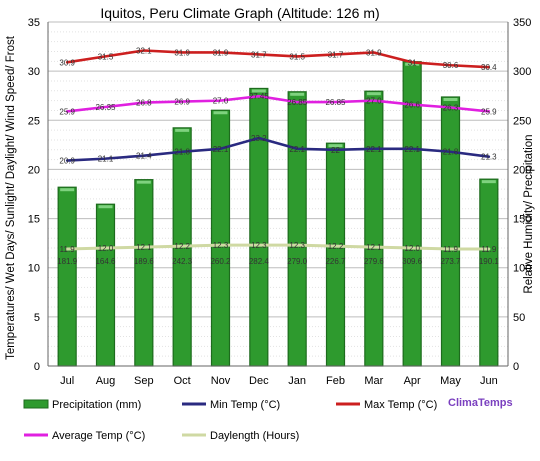 This screenshot has height=461, width=540. I want to click on x-tick-label: Mar, so click(373, 381).